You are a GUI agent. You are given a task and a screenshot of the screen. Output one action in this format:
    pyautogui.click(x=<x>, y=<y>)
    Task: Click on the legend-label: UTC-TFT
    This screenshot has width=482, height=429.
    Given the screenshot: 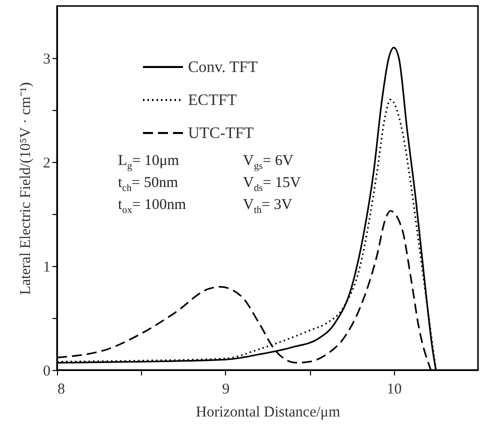 What is the action you would take?
    pyautogui.click(x=221, y=133)
    